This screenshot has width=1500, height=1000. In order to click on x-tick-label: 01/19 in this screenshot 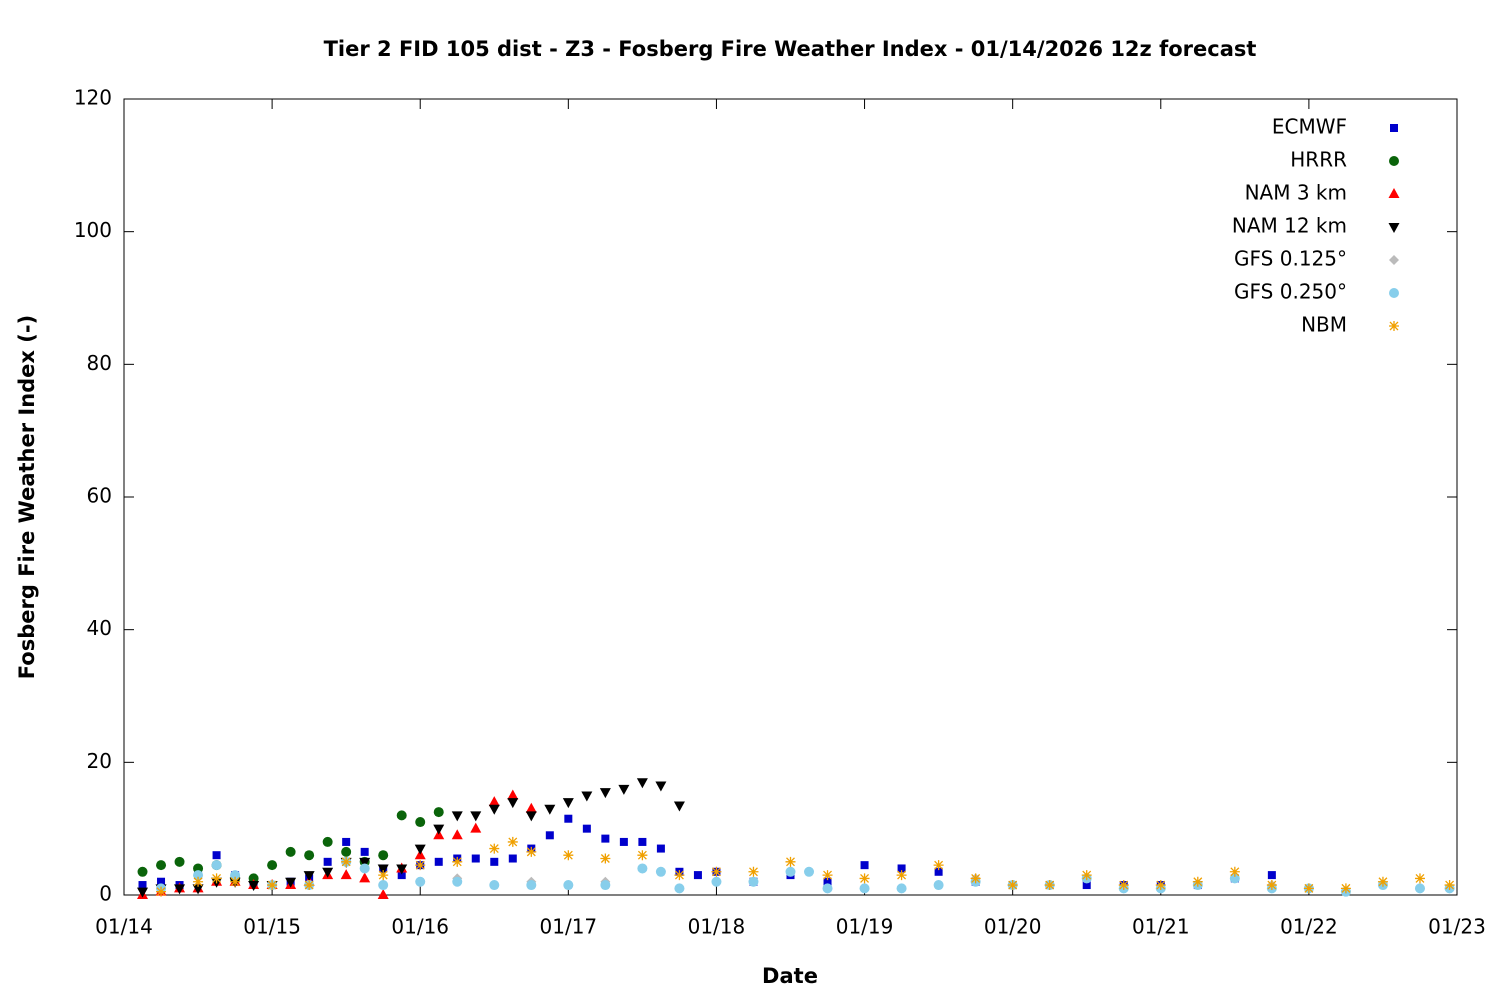, I will do `click(865, 927)`.